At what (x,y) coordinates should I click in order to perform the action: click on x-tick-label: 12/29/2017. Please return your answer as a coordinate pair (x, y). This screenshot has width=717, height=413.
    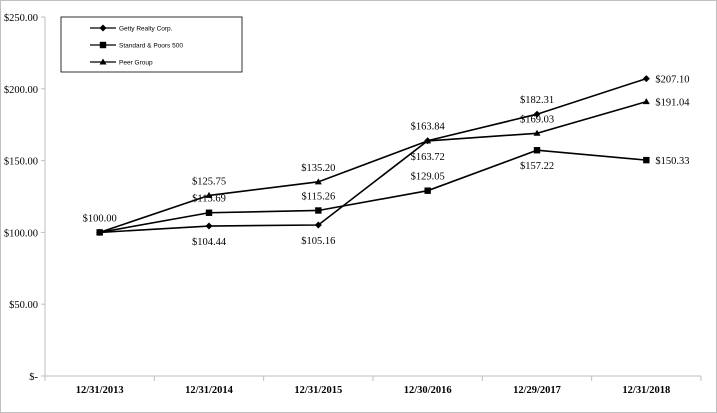
    Looking at the image, I should click on (537, 390).